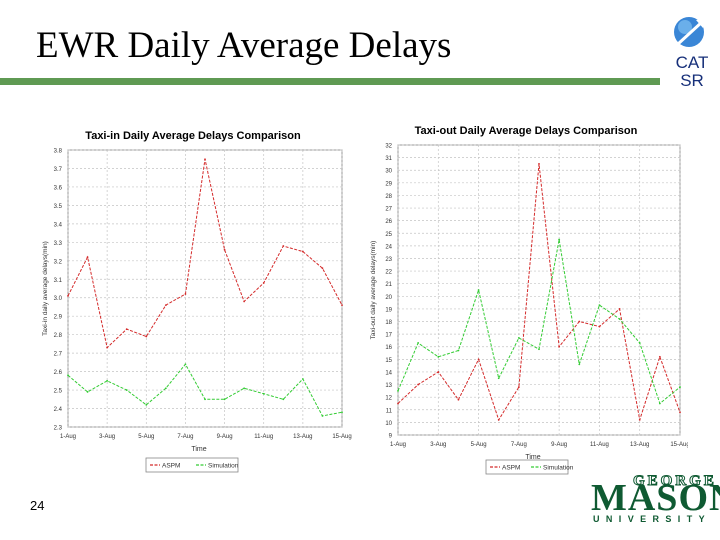 The image size is (720, 540). Describe the element at coordinates (146, 437) in the screenshot. I see `x-tick-label: 5-Aug` at that location.